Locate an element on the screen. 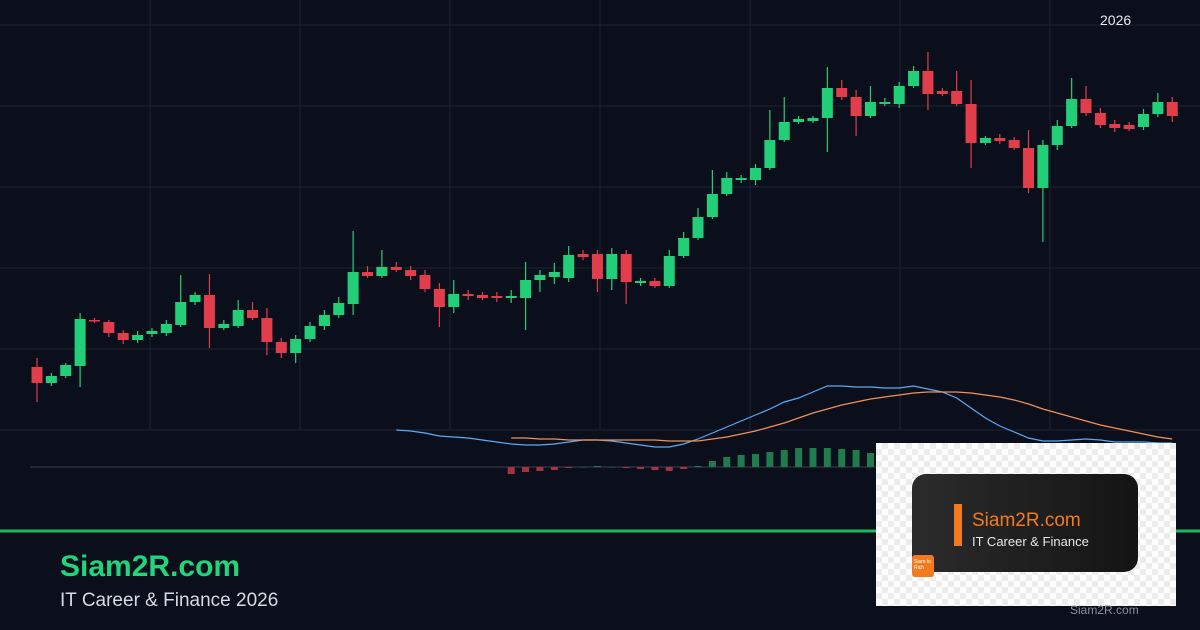 The width and height of the screenshot is (1200, 630). logo: Siam to Rich is located at coordinates (923, 566).